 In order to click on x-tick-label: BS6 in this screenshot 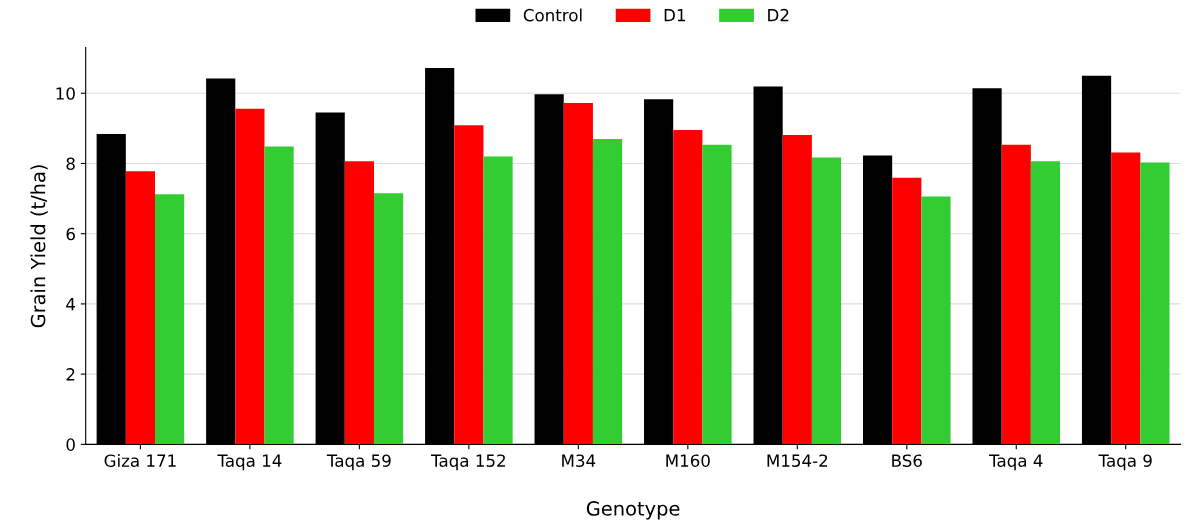, I will do `click(907, 460)`.